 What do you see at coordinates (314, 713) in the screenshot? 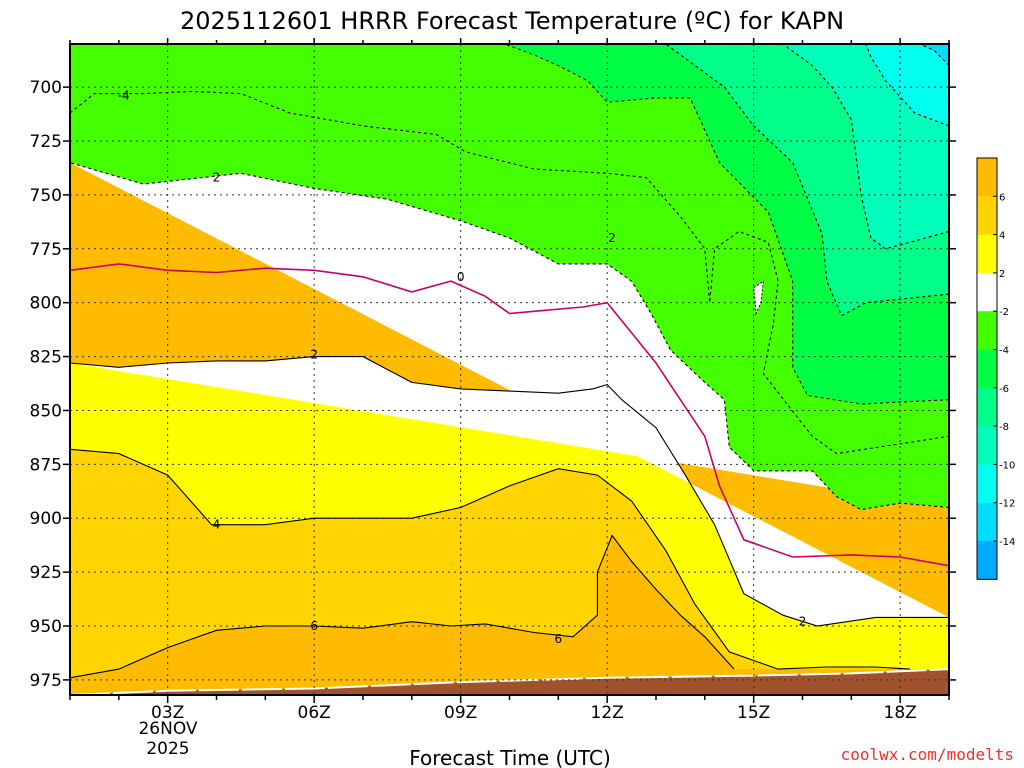
I see `x-tick-label: 06Z` at bounding box center [314, 713].